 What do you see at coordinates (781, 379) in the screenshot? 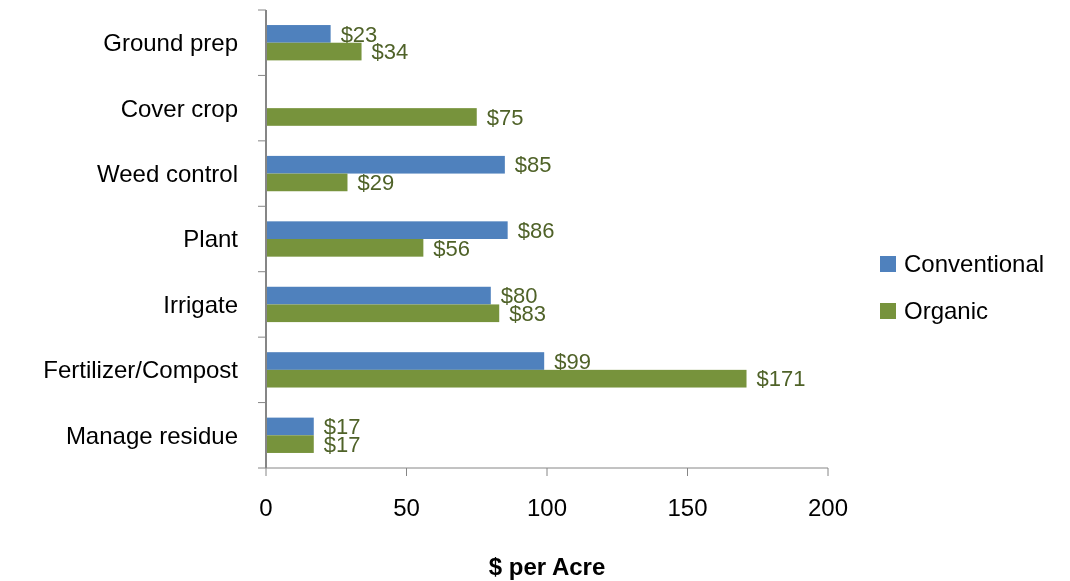
I see `data-label: $171` at bounding box center [781, 379].